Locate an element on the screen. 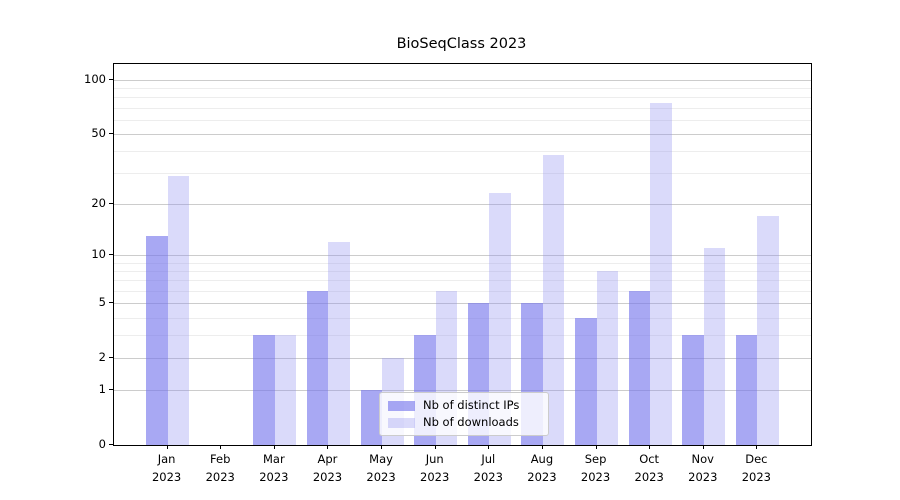 The image size is (900, 500). bar-jan-s1 is located at coordinates (178, 310).